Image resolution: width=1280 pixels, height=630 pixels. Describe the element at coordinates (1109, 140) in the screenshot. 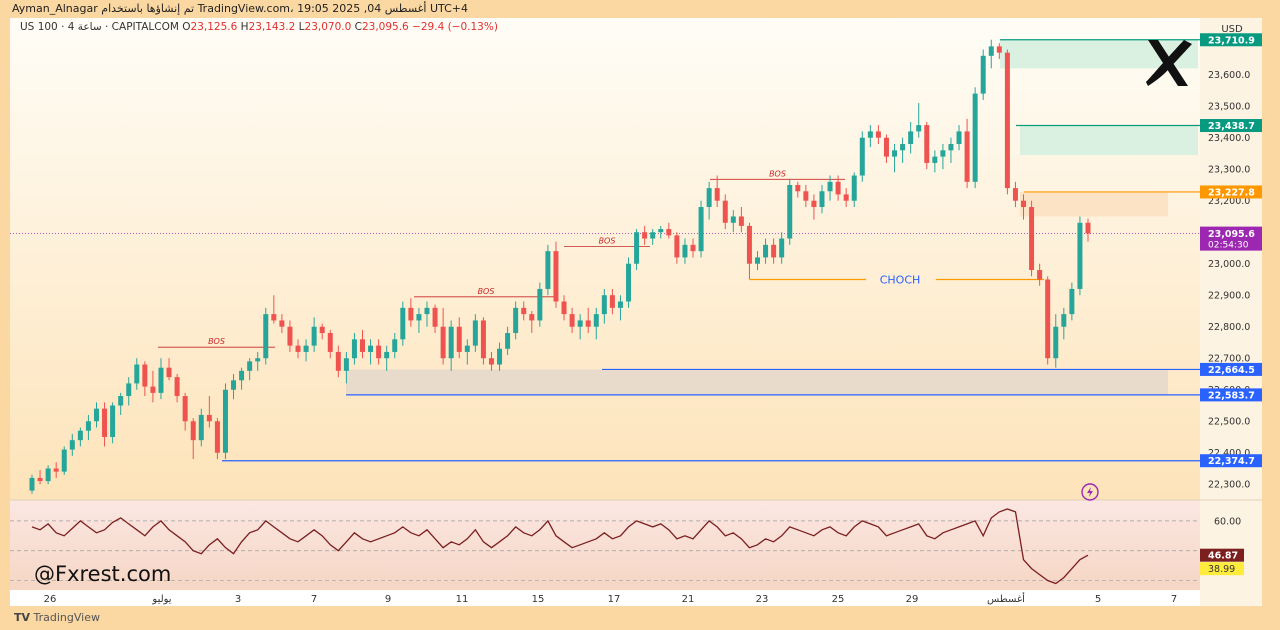

I see `zone-supply` at that location.